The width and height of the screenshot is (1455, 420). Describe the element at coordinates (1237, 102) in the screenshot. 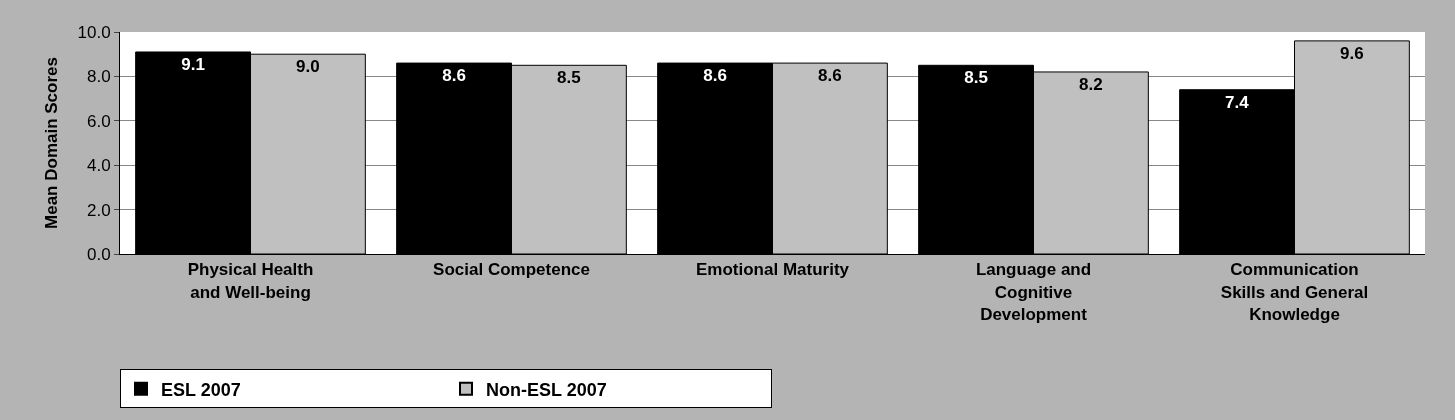

I see `data-label: 7.4` at that location.